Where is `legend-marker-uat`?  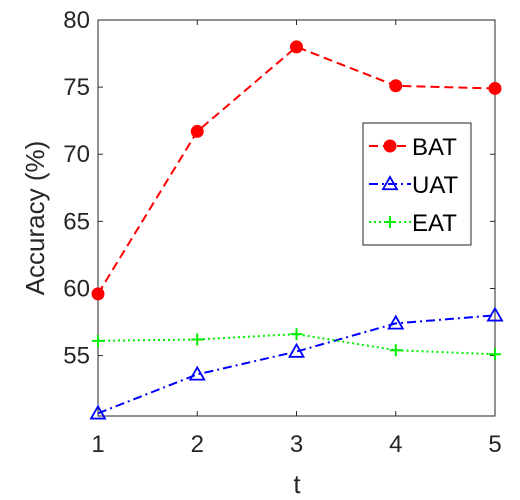
legend-marker-uat is located at coordinates (390, 183).